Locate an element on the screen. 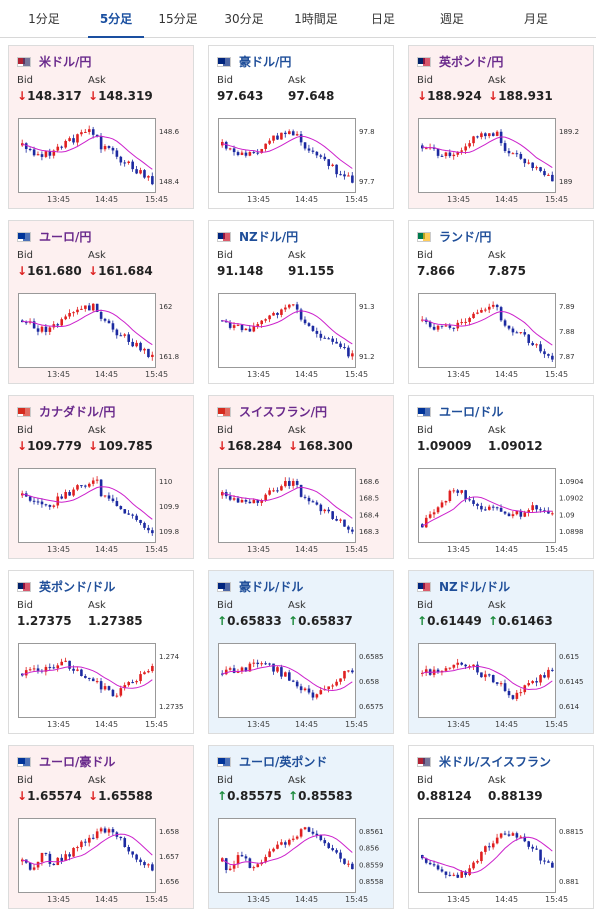  mini-candle-chart: 0.8815 0.881 is located at coordinates (501, 855).